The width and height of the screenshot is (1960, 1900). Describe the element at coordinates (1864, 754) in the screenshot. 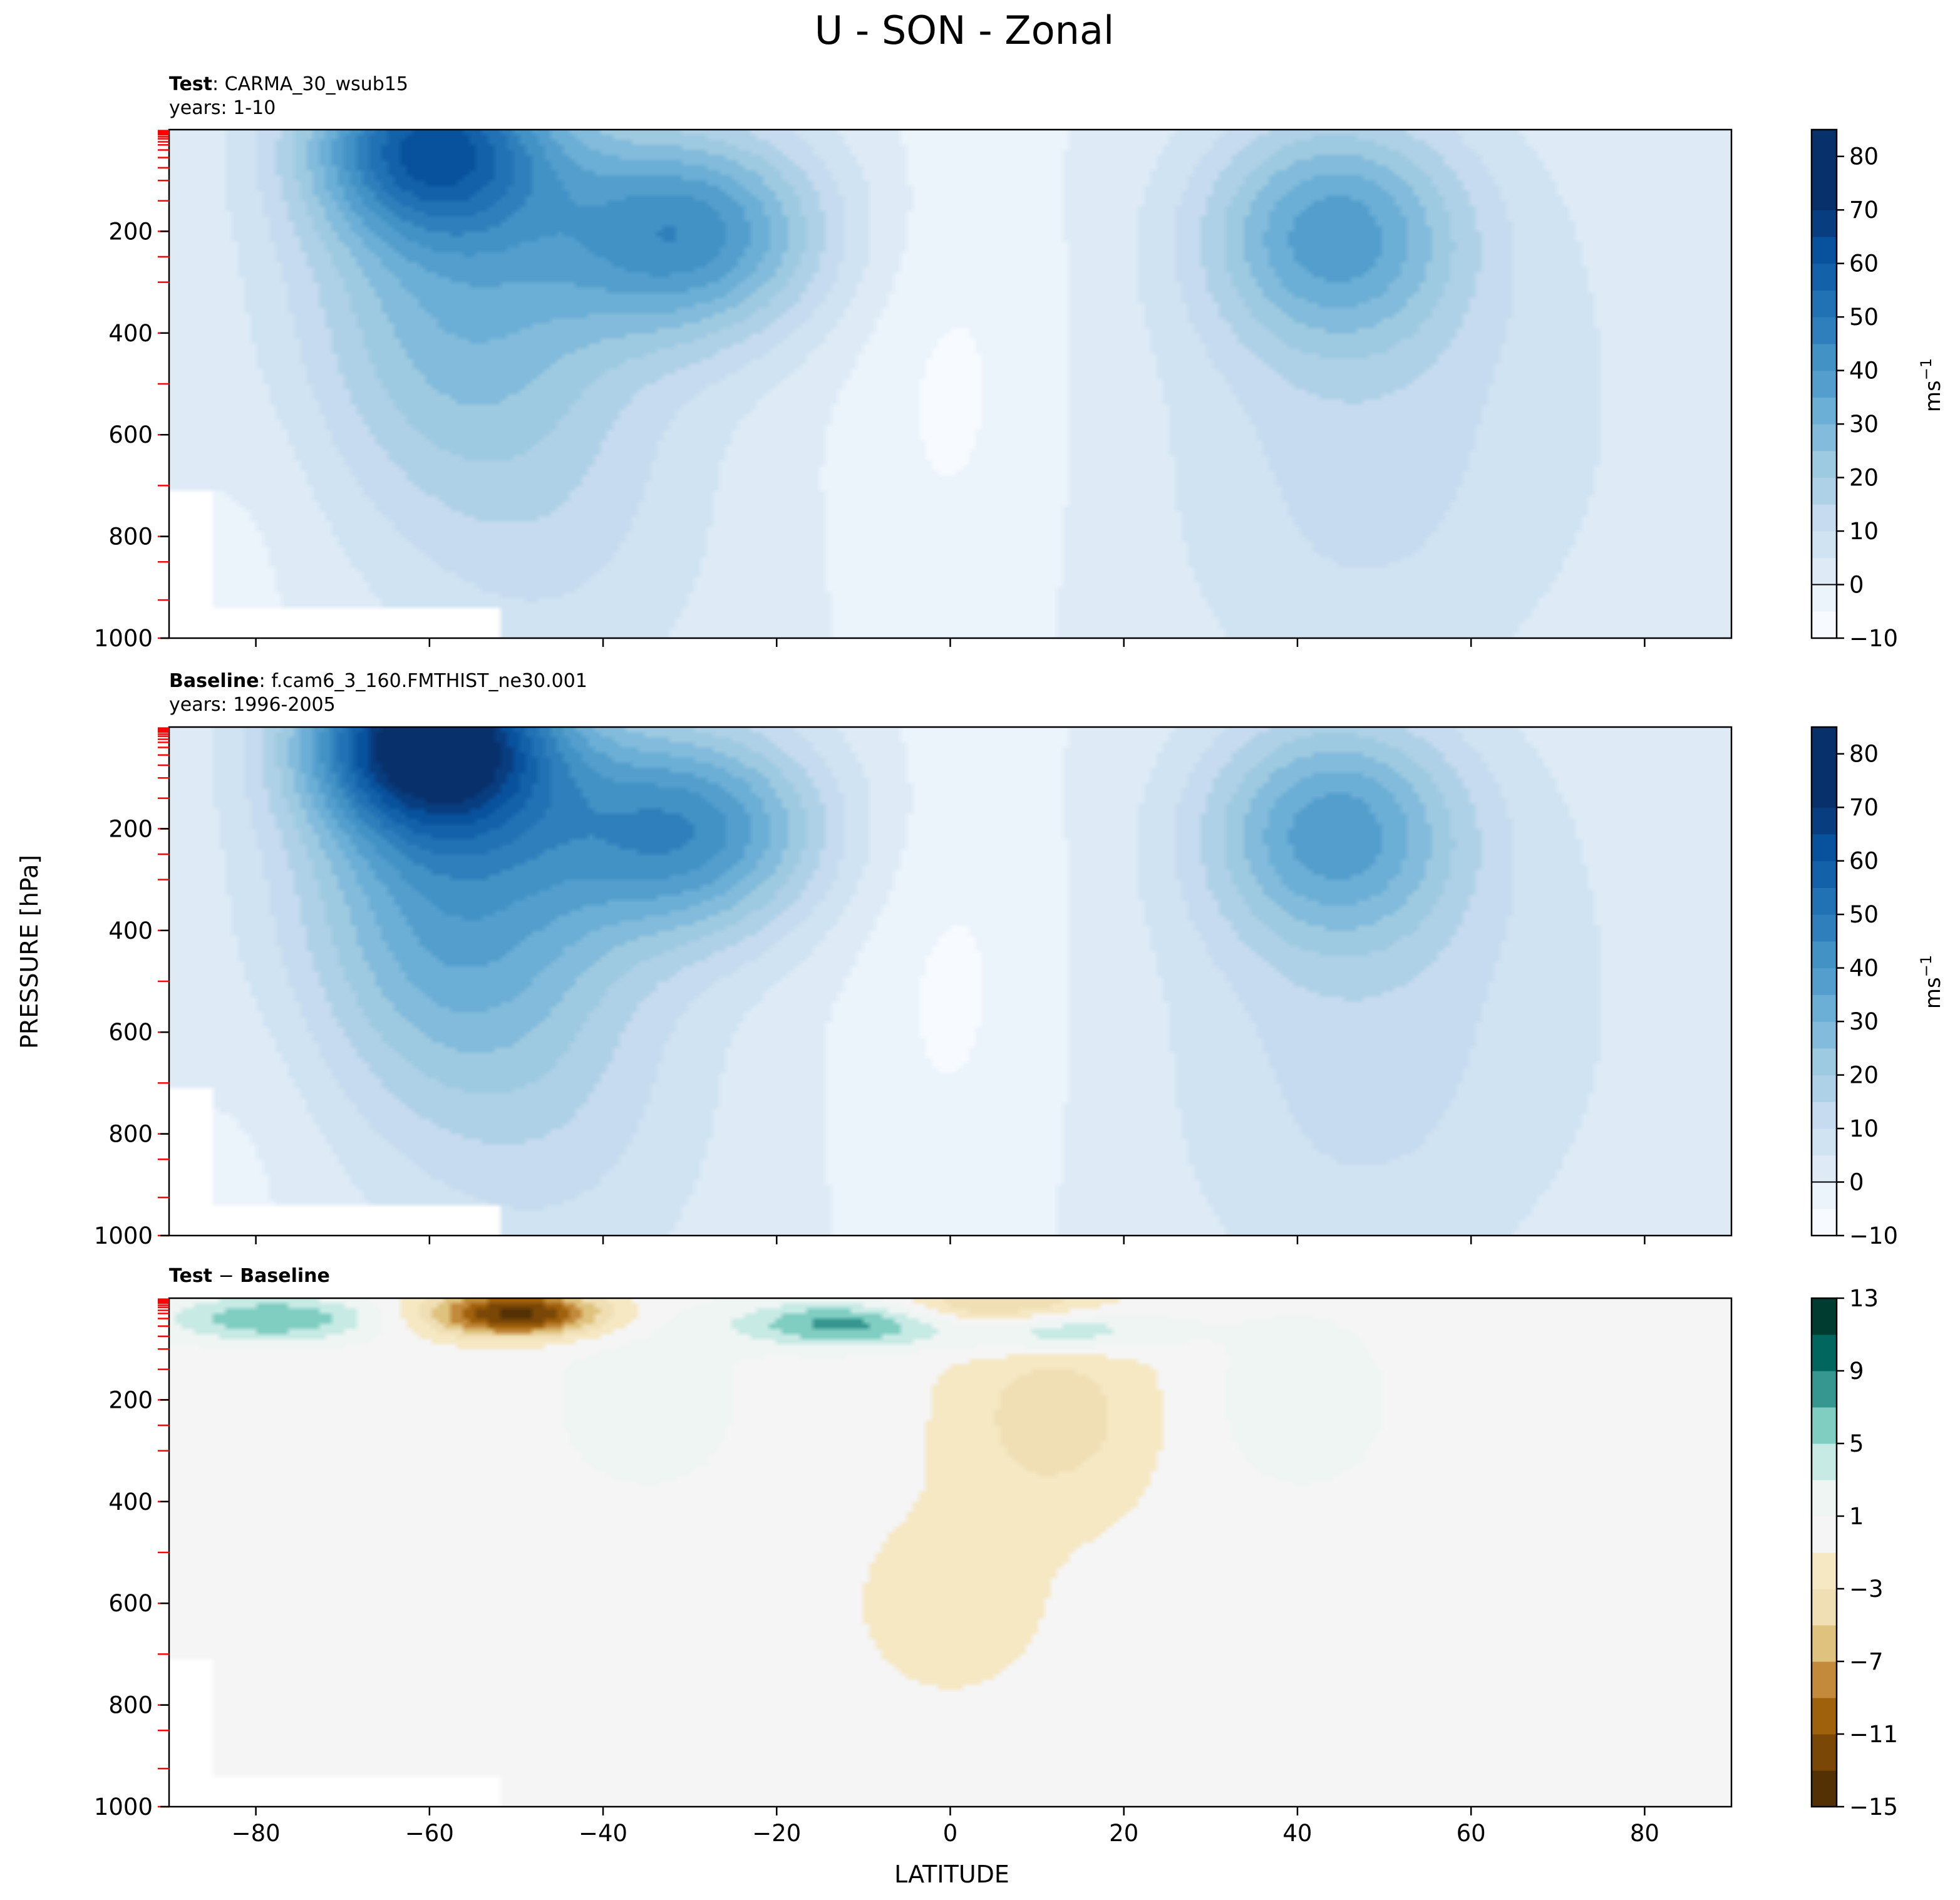

I see `colorbar-tick-label: 80` at that location.